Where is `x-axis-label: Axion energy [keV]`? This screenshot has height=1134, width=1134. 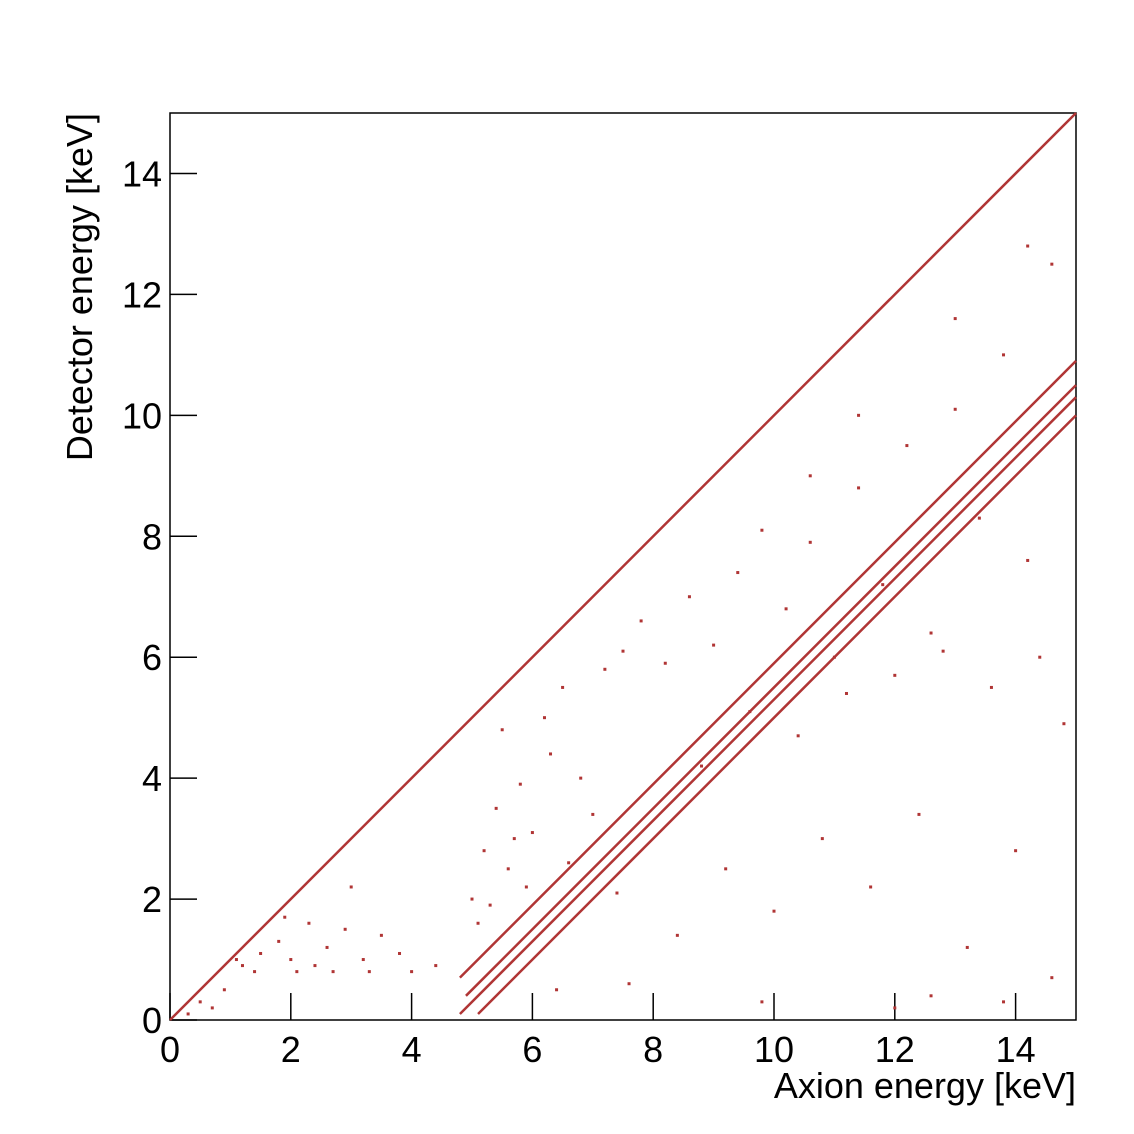 x-axis-label: Axion energy [keV] is located at coordinates (925, 1085).